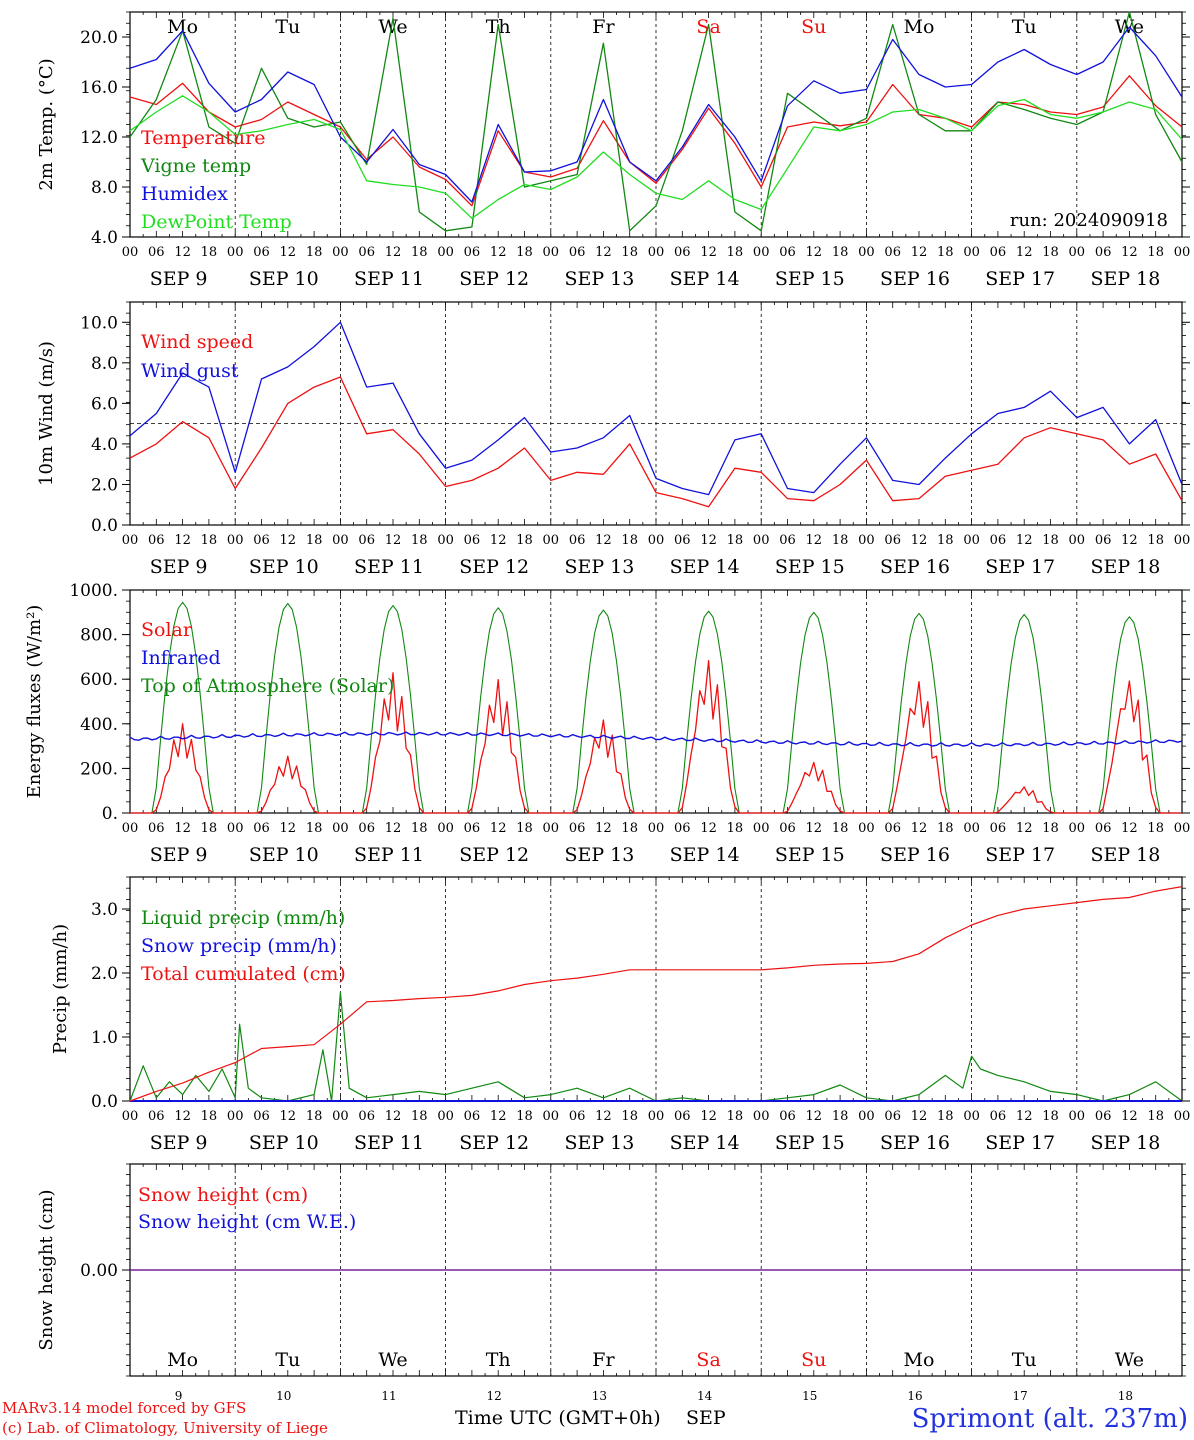  I want to click on legend-entry: Wind speed, so click(197, 342).